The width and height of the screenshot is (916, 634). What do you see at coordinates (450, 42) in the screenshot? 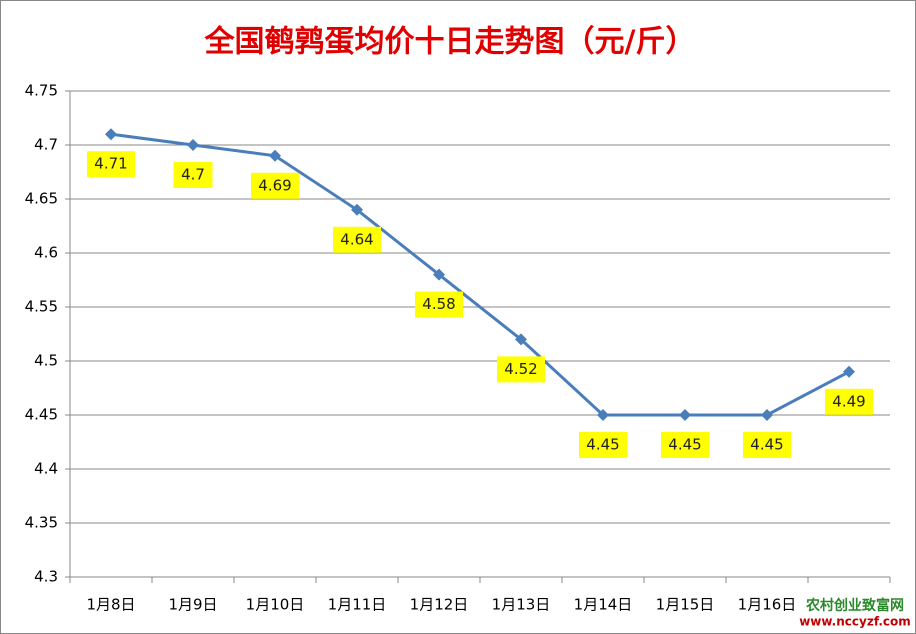
I see `chart-title: 全国鹌鹑蛋均价十日走势图（元/斤）` at bounding box center [450, 42].